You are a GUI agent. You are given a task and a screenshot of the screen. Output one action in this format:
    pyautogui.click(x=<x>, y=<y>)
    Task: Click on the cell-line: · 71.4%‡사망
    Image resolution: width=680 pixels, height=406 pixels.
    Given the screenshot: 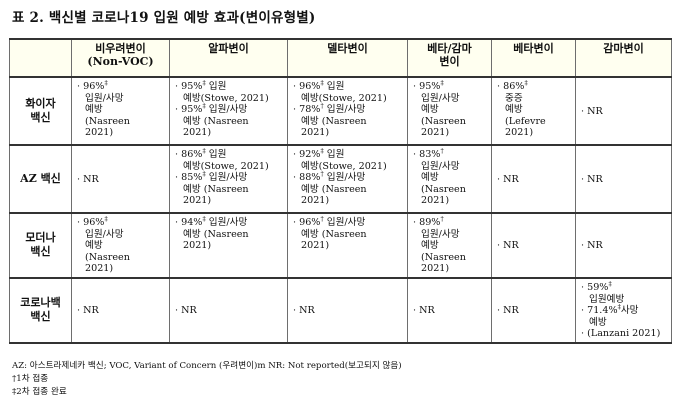 What is the action you would take?
    pyautogui.click(x=610, y=309)
    